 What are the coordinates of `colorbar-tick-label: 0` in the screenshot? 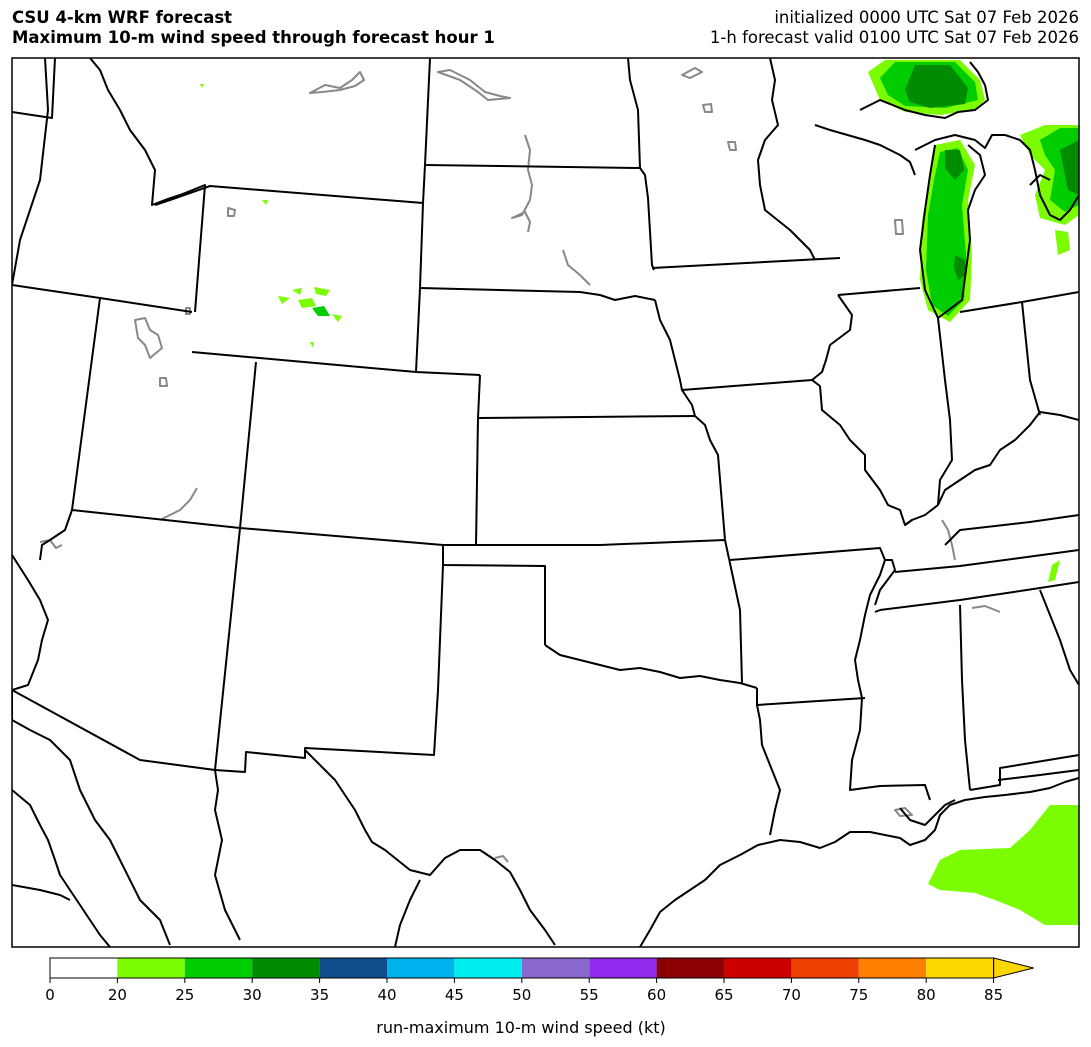 It's located at (50, 995).